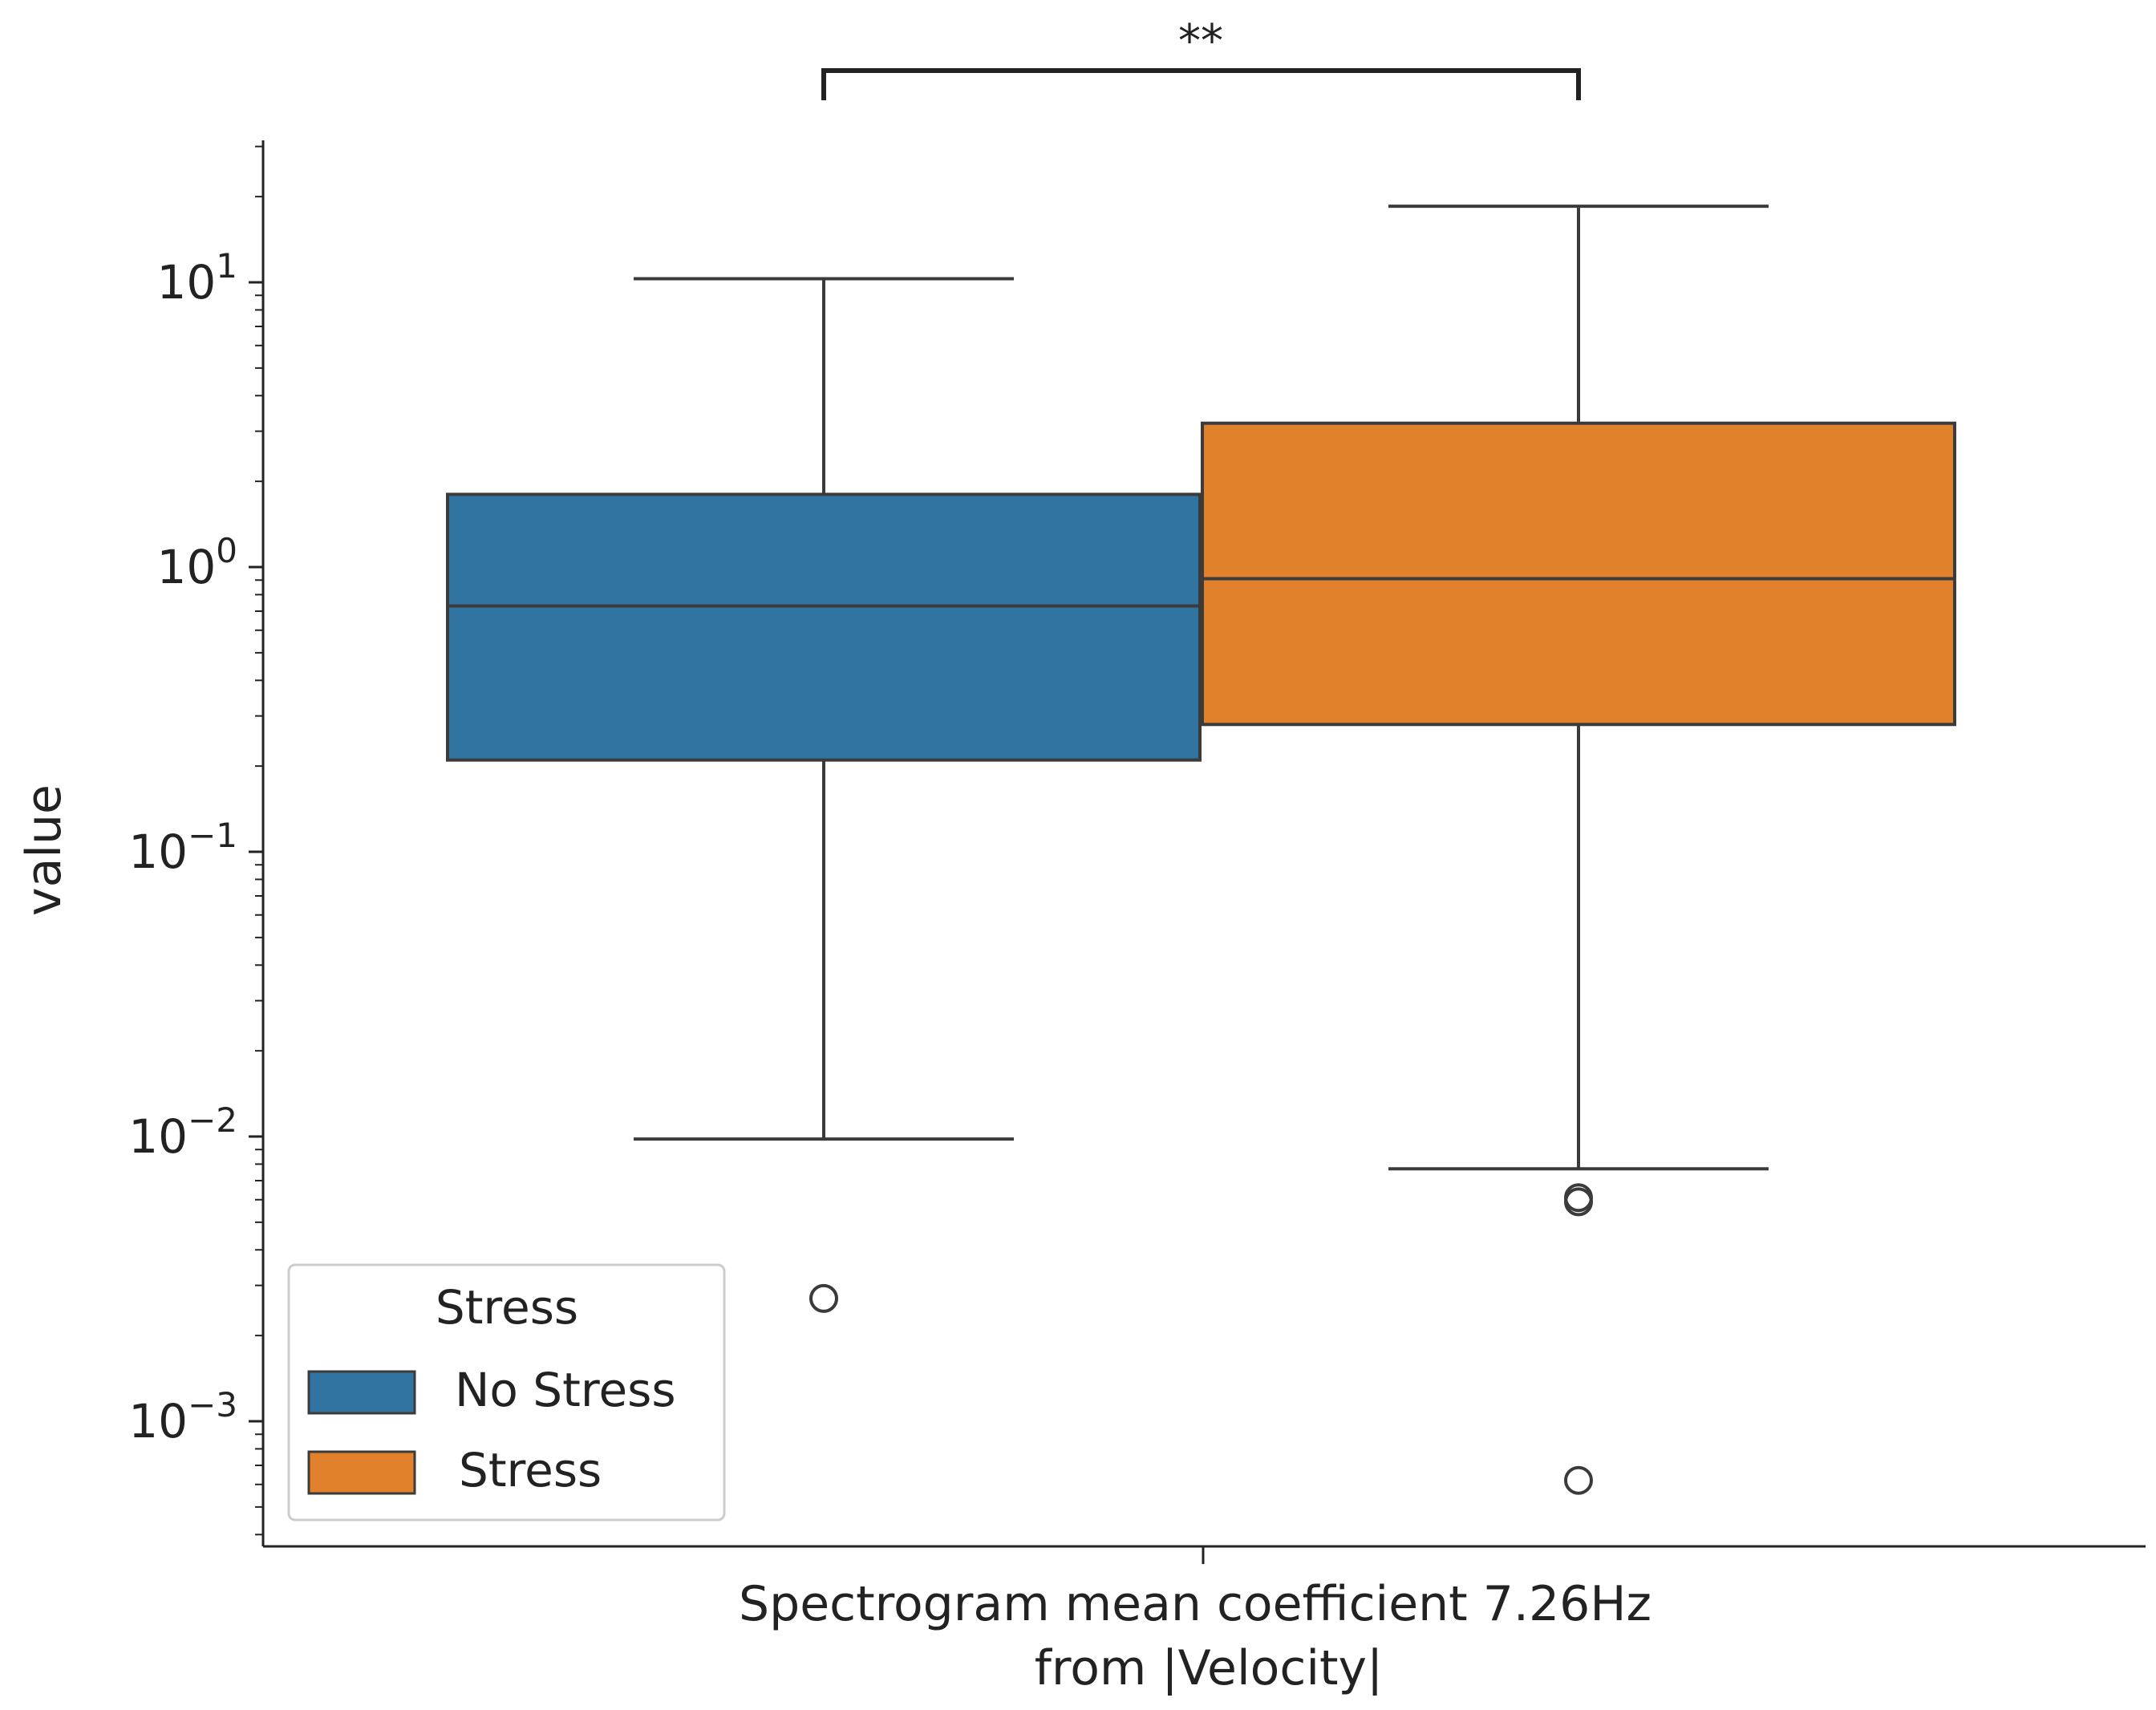 Image resolution: width=2156 pixels, height=1710 pixels. I want to click on significance-bracket-line, so click(1201, 84).